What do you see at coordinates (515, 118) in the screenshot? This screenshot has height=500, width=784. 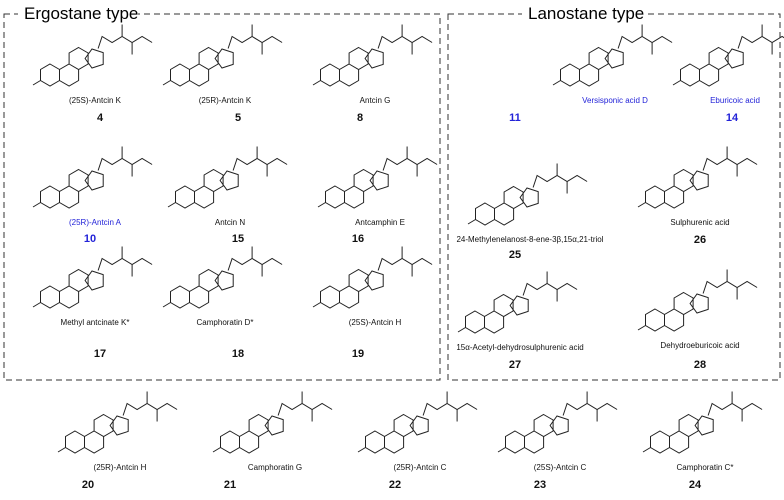 I see `compound-number: 11` at bounding box center [515, 118].